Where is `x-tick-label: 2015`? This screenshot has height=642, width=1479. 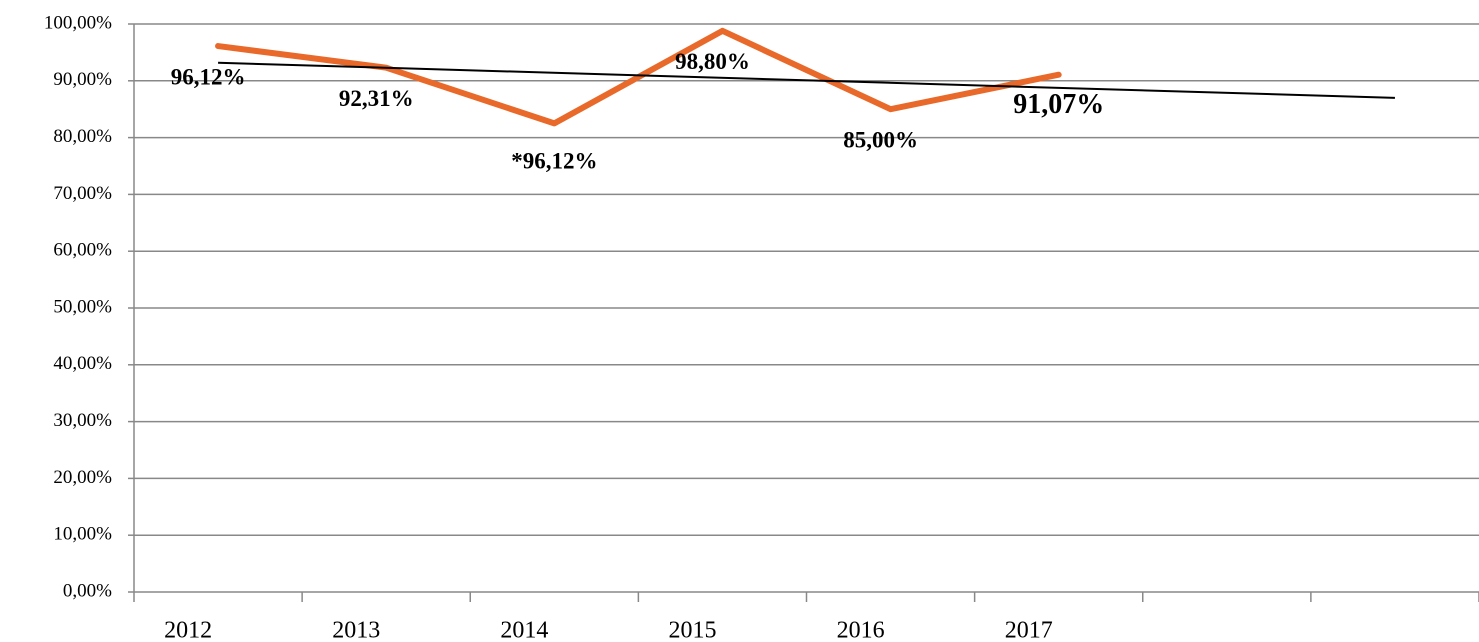
x-tick-label: 2015 is located at coordinates (692, 630).